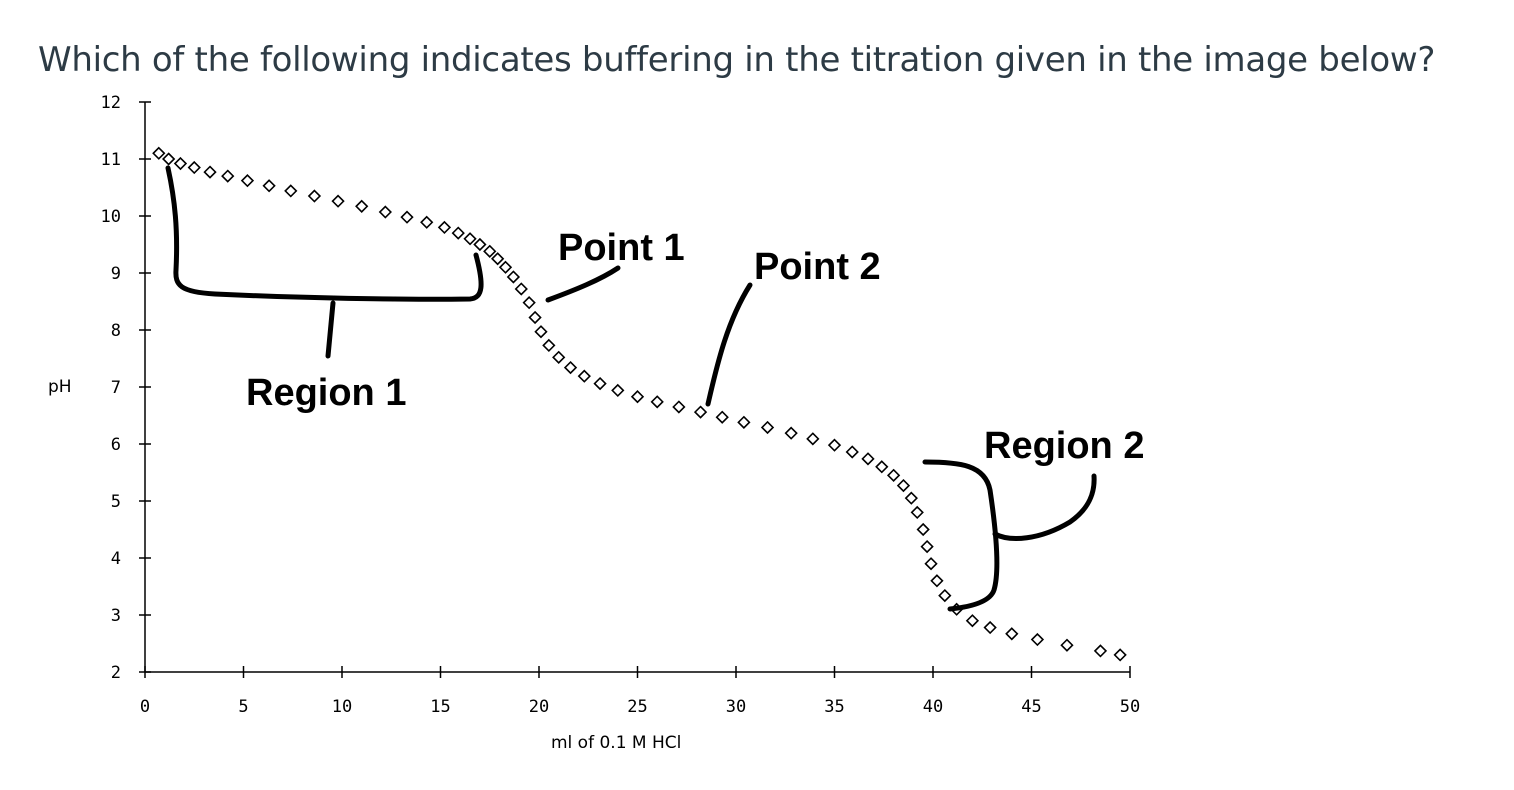  Describe the element at coordinates (116, 274) in the screenshot. I see `y-tick-label: 9` at that location.